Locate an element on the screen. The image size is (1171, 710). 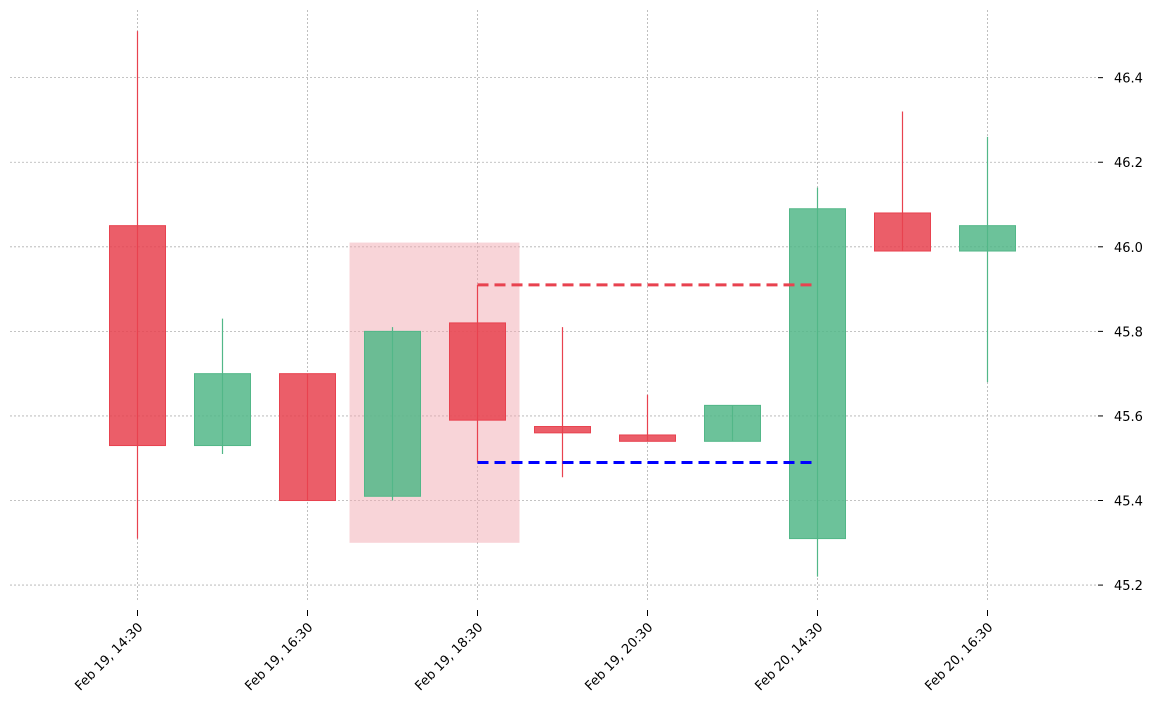
y-tick-label: 45.2 is located at coordinates (1128, 586).